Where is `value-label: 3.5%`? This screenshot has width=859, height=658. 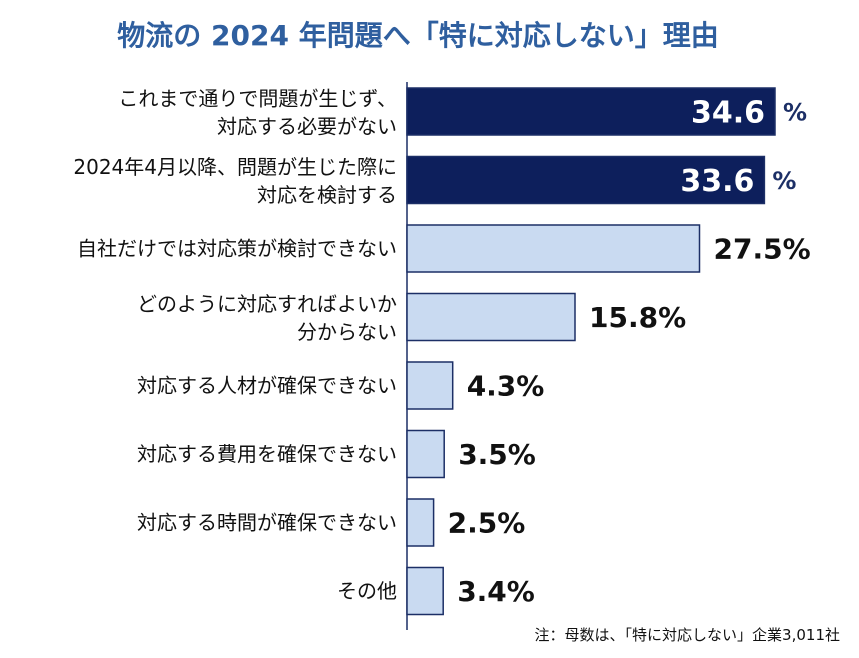
value-label: 3.5% is located at coordinates (497, 454).